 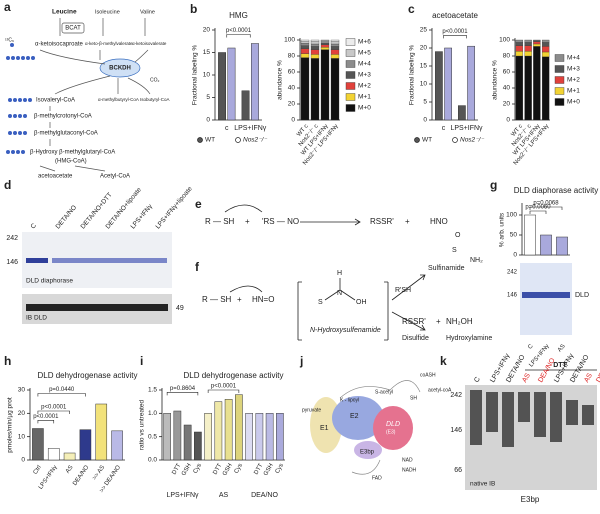 What do you see at coordinates (180, 308) in the screenshot?
I see `label: 49` at bounding box center [180, 308].